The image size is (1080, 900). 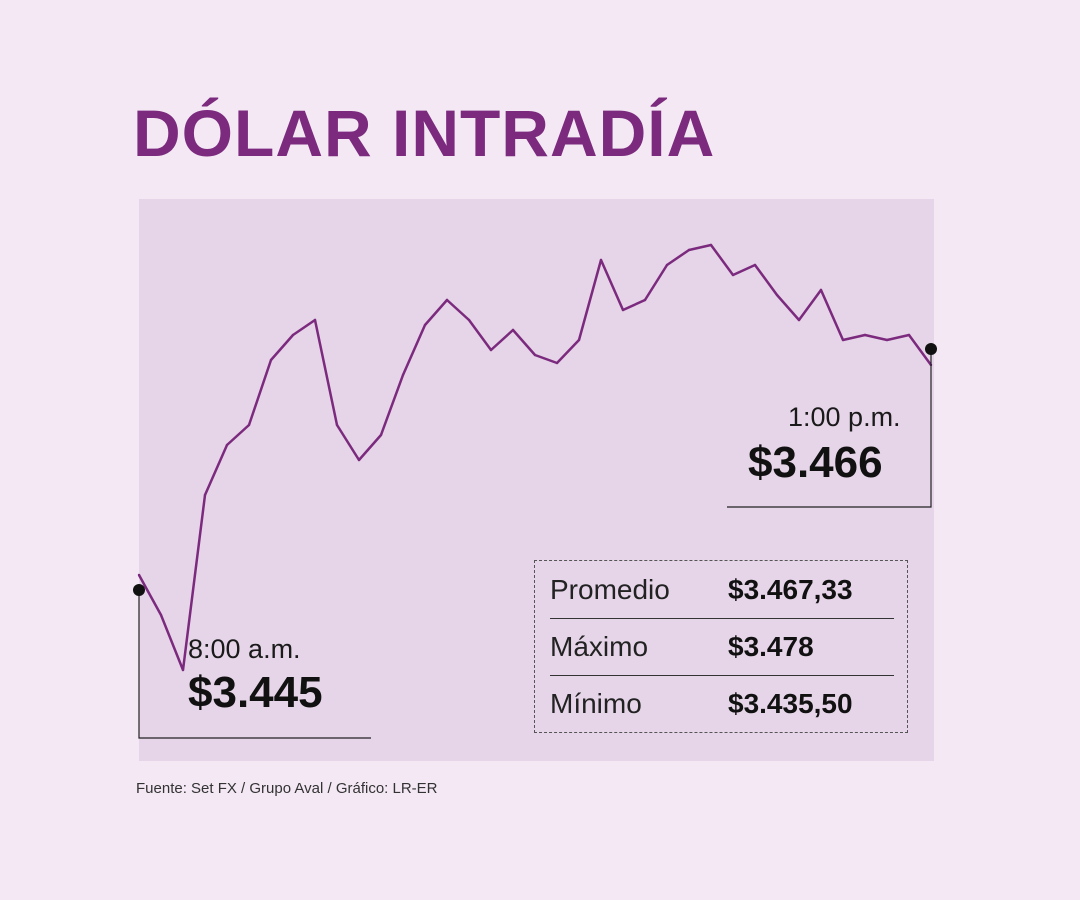 What do you see at coordinates (790, 589) in the screenshot?
I see `stat-value: $3.467,33` at bounding box center [790, 589].